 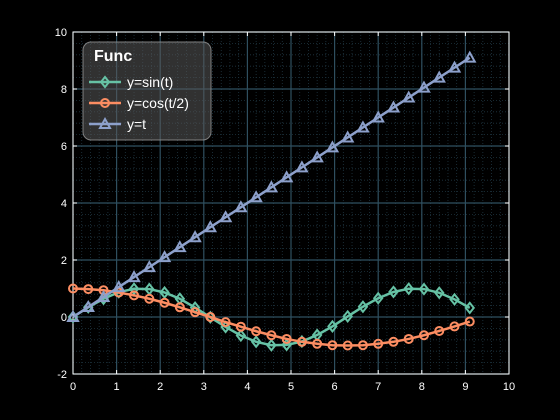 I want to click on y-tick-label: 2, so click(x=64, y=261).